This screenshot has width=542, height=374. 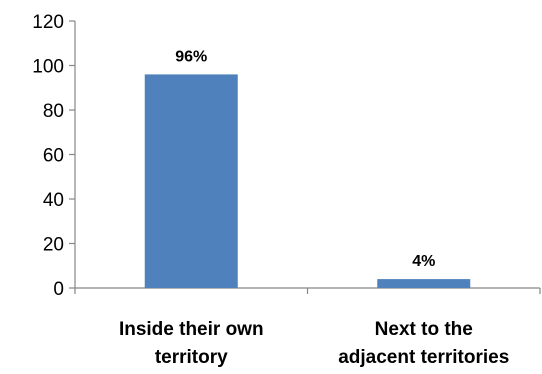 I want to click on category-label: adjacent territories, so click(x=423, y=357).